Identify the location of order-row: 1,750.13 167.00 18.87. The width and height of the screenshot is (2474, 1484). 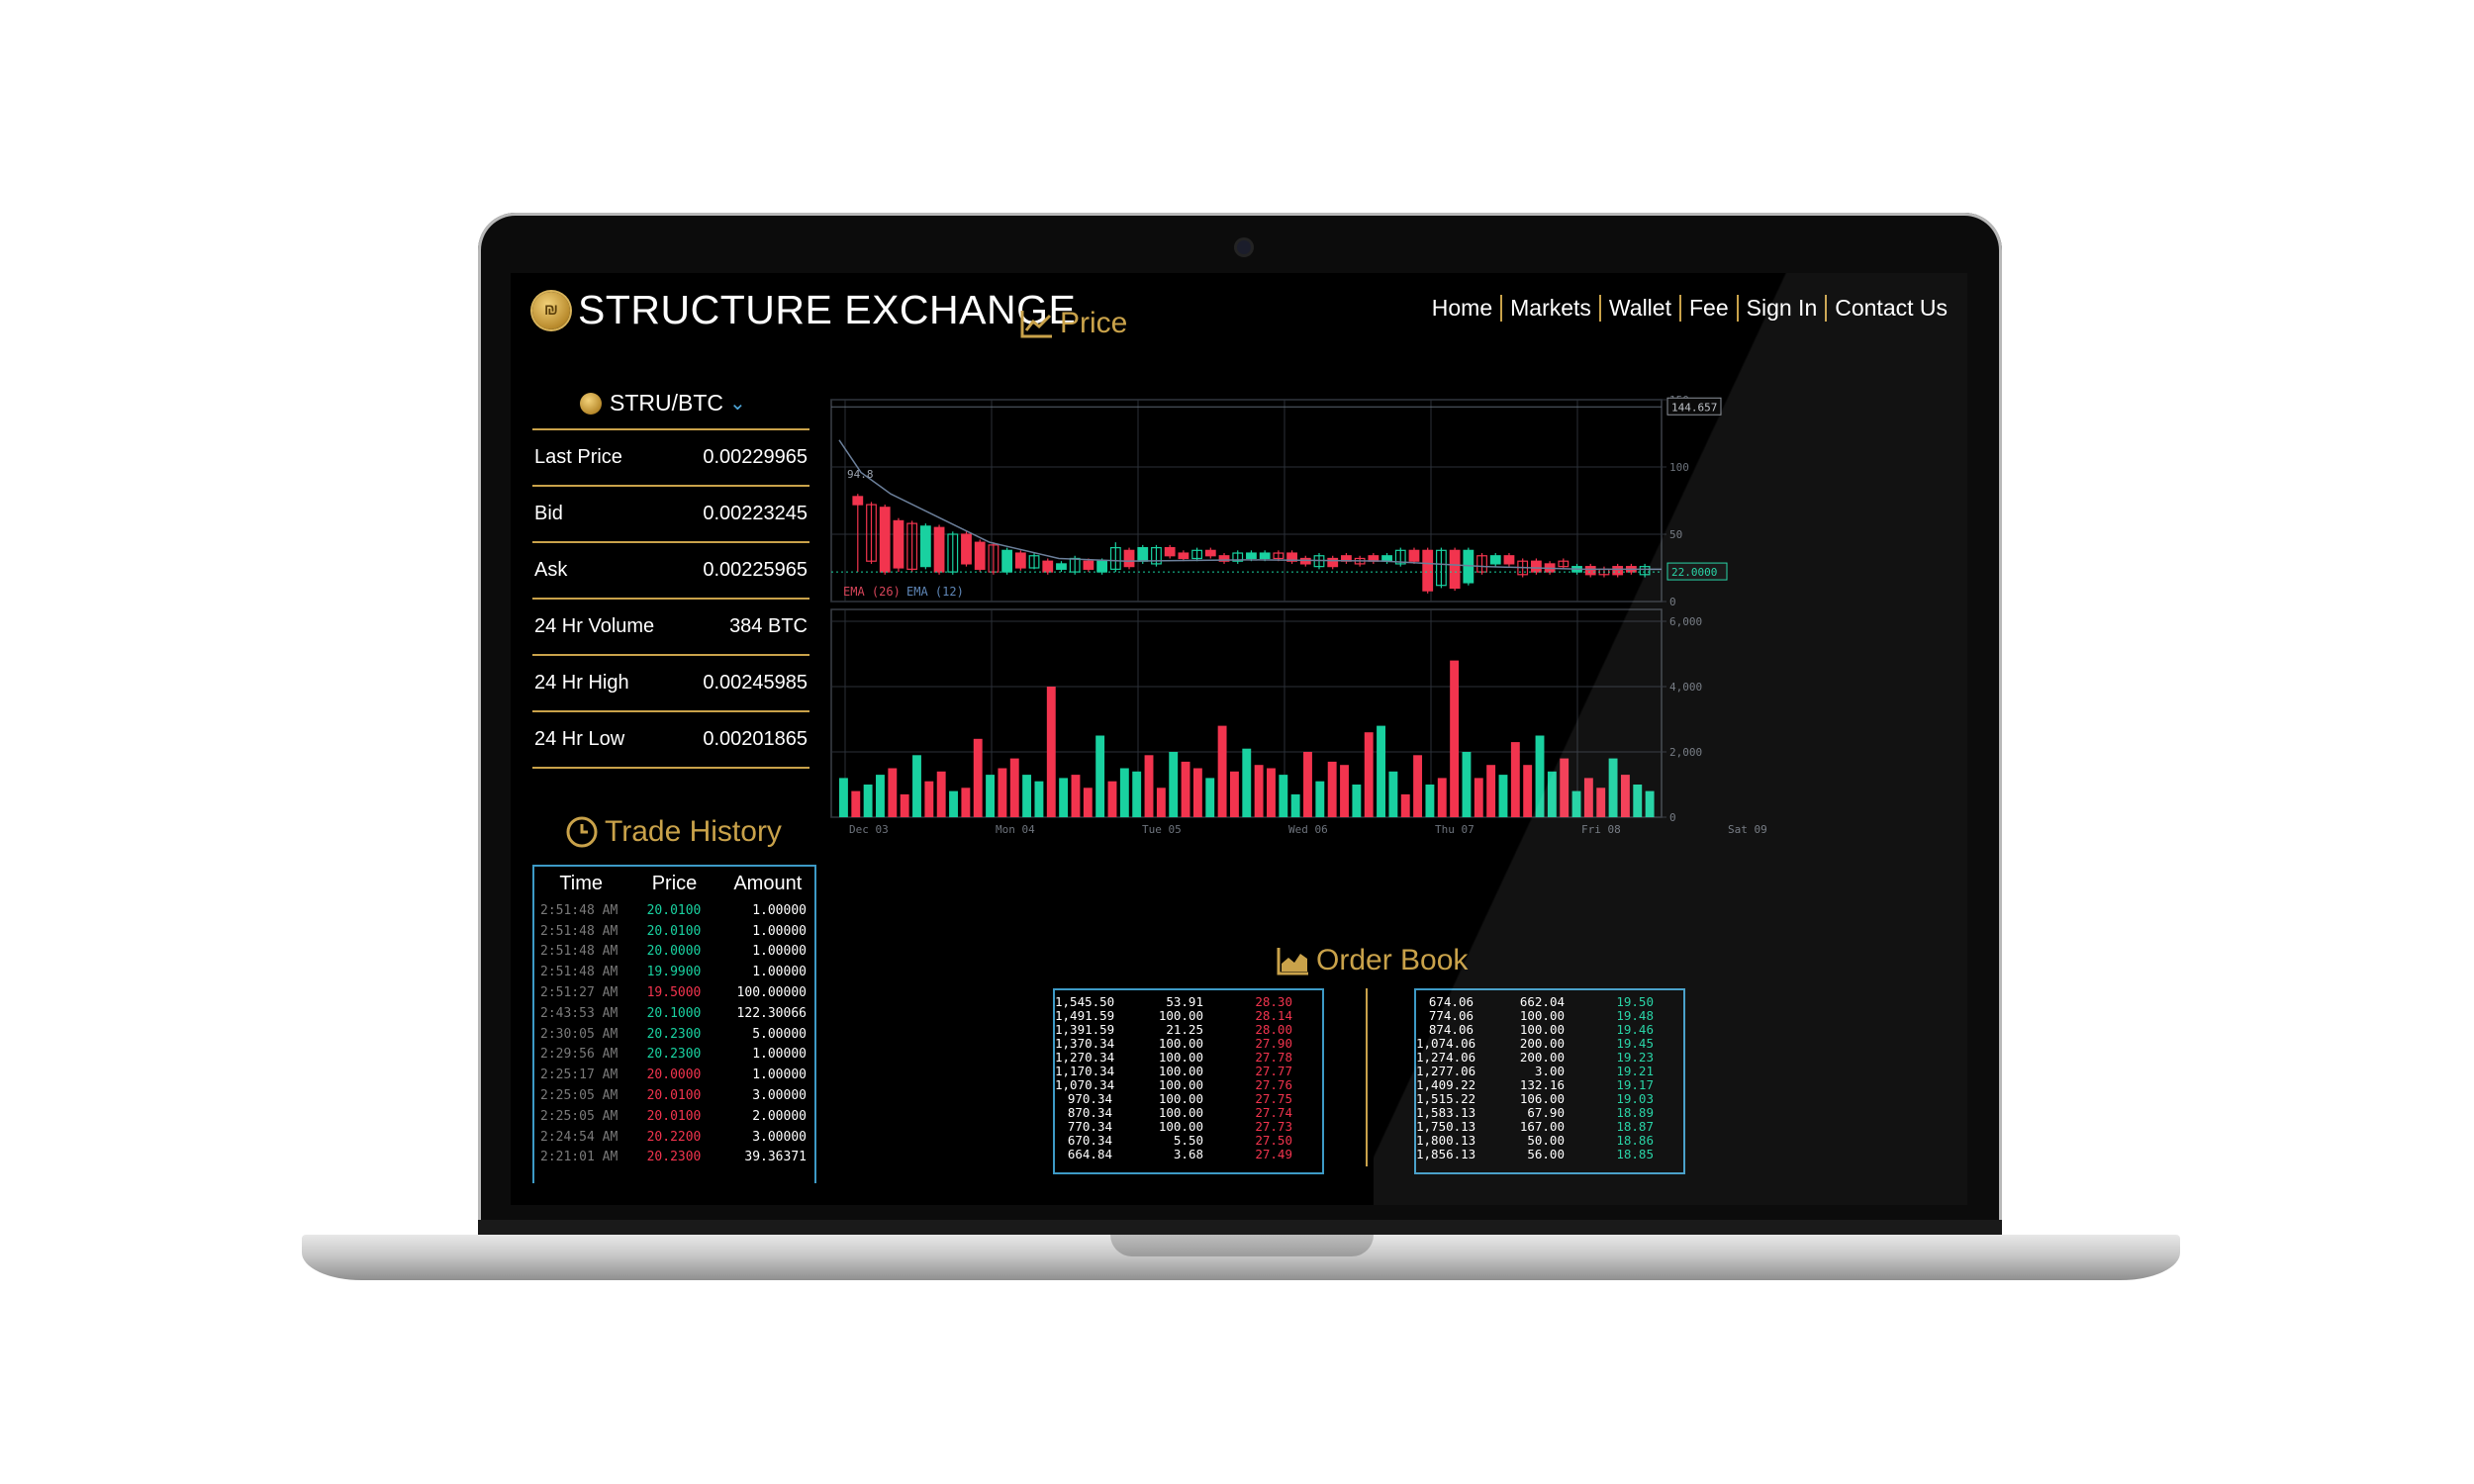
(1550, 1126).